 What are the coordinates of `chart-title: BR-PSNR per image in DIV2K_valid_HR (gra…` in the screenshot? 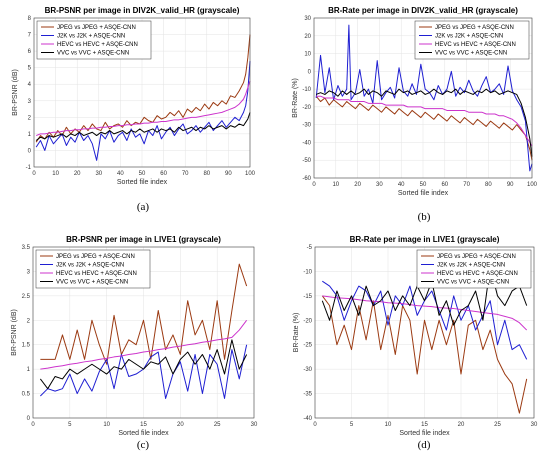 It's located at (142, 10).